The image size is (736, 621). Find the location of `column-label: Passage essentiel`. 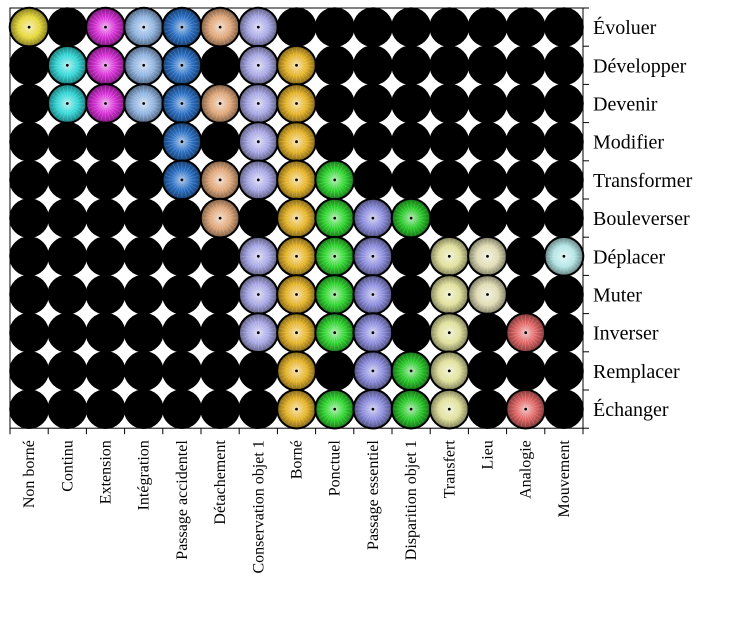

column-label: Passage essentiel is located at coordinates (373, 495).